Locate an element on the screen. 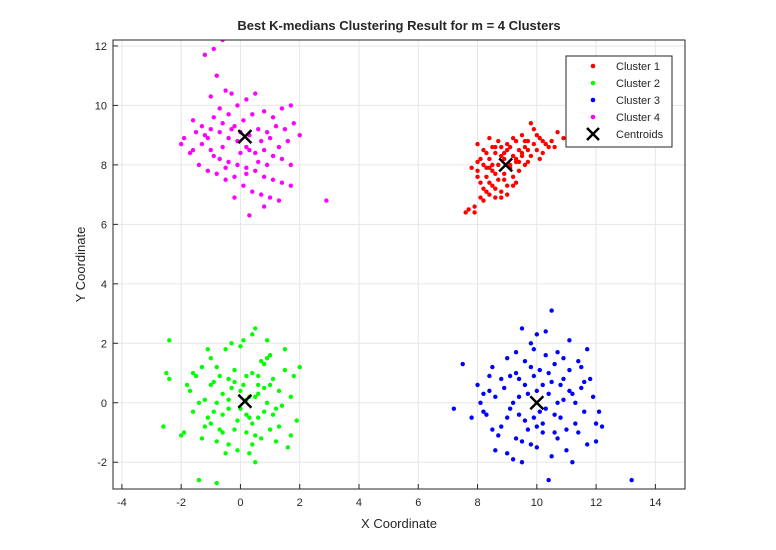  legend-label: Cluster 4 is located at coordinates (638, 118).